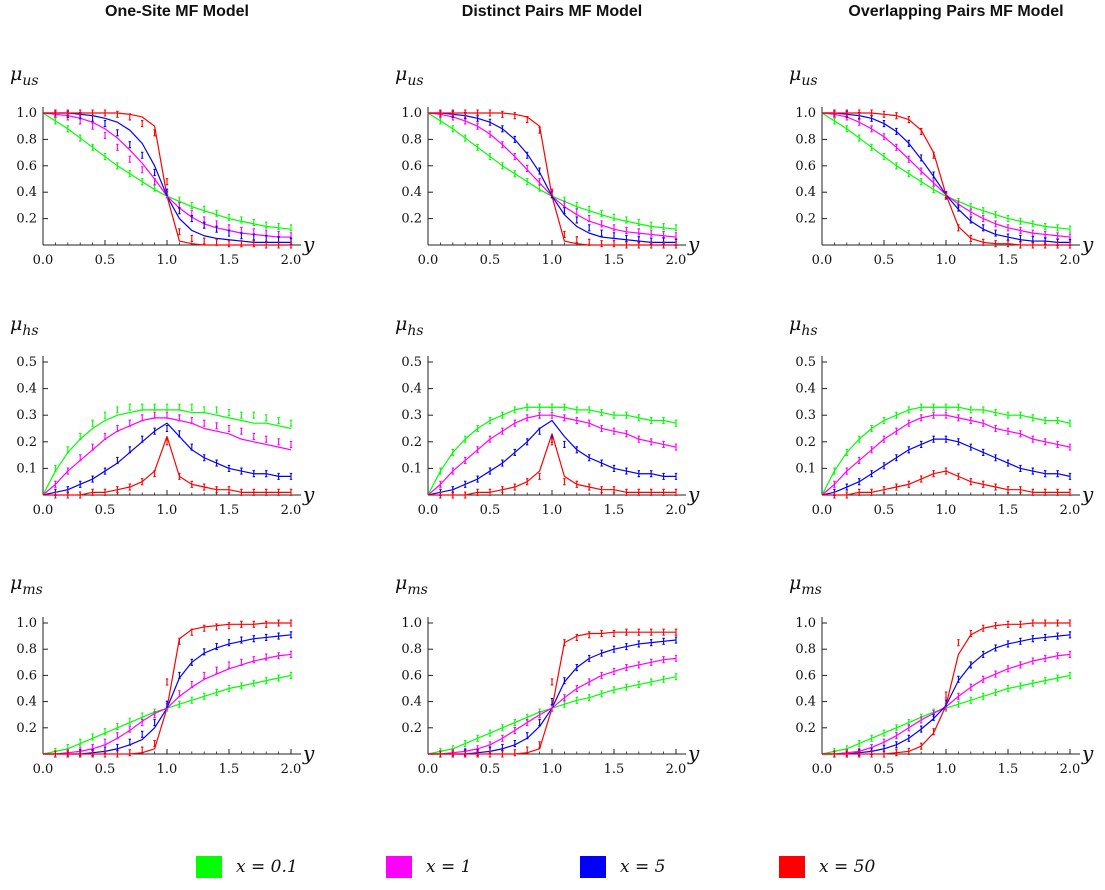 The image size is (1105, 890). I want to click on legend-item-x-5: x = 5, so click(622, 871).